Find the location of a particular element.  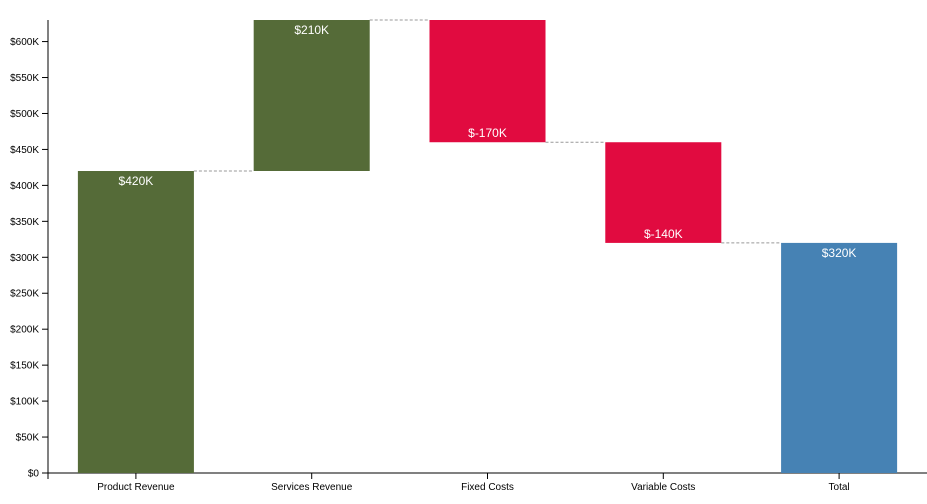

y-tick-label: $200K is located at coordinates (24, 330).